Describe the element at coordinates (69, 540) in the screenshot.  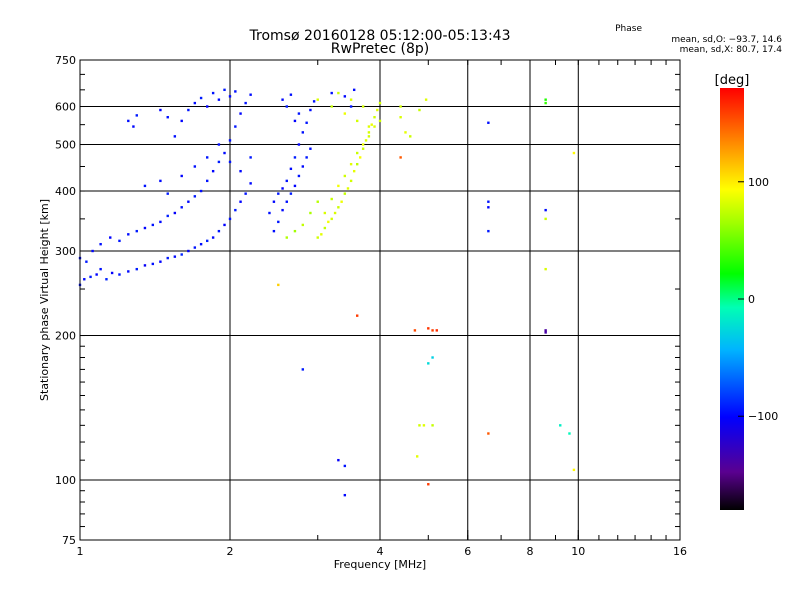
I see `y-tick-label: 75` at that location.